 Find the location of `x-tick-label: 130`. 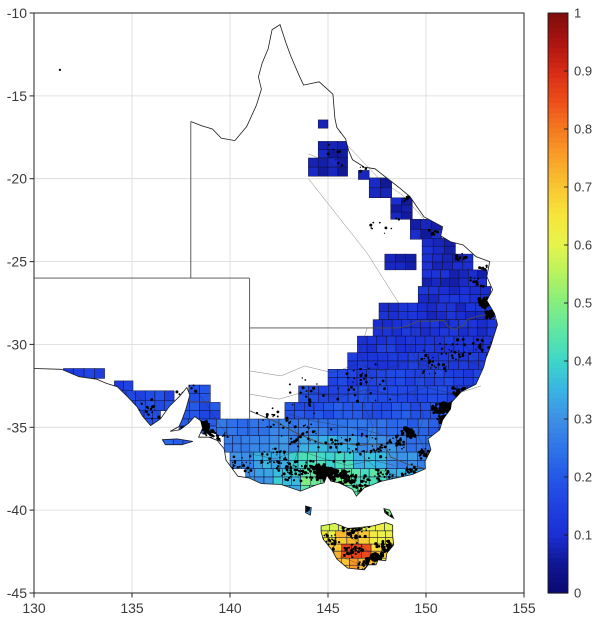

x-tick-label: 130 is located at coordinates (34, 608).